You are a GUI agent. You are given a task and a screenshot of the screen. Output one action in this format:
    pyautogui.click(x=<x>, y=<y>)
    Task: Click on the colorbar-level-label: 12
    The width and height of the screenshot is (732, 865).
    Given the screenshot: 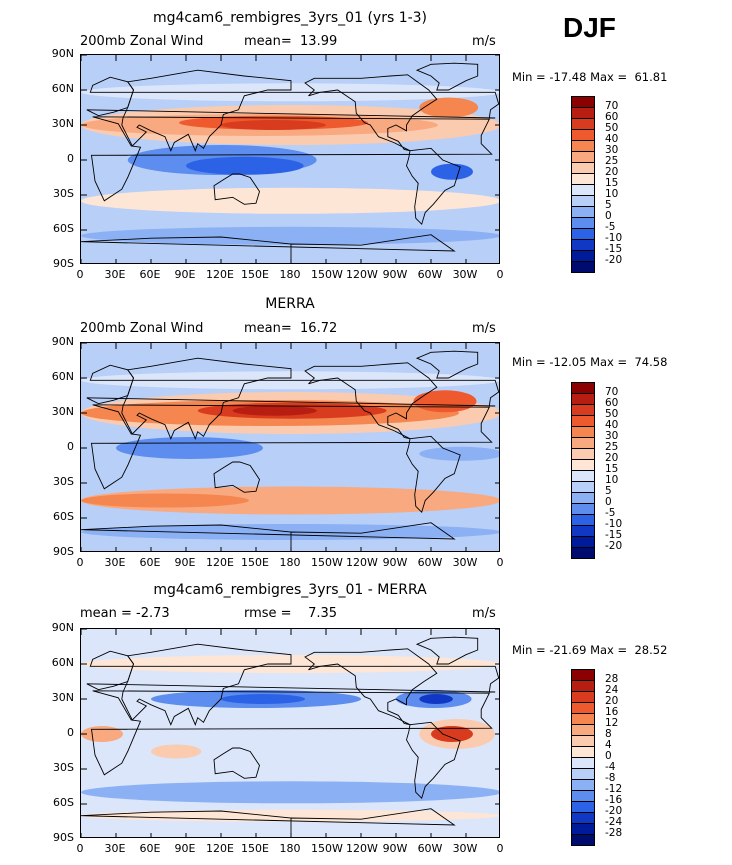 What is the action you would take?
    pyautogui.click(x=612, y=723)
    